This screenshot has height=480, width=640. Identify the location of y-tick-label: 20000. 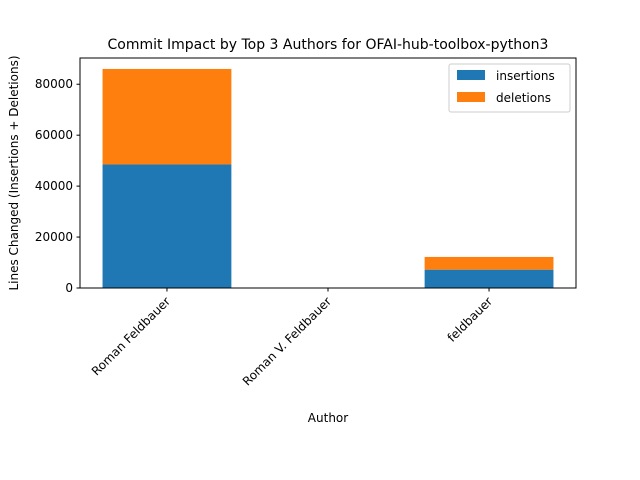
(54, 237).